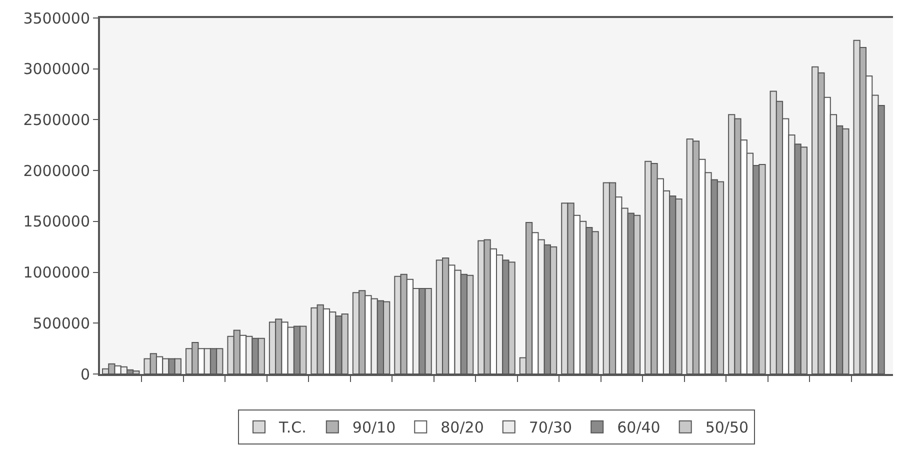 The image size is (897, 449). I want to click on y-tick-label: 3000000, so click(56, 69).